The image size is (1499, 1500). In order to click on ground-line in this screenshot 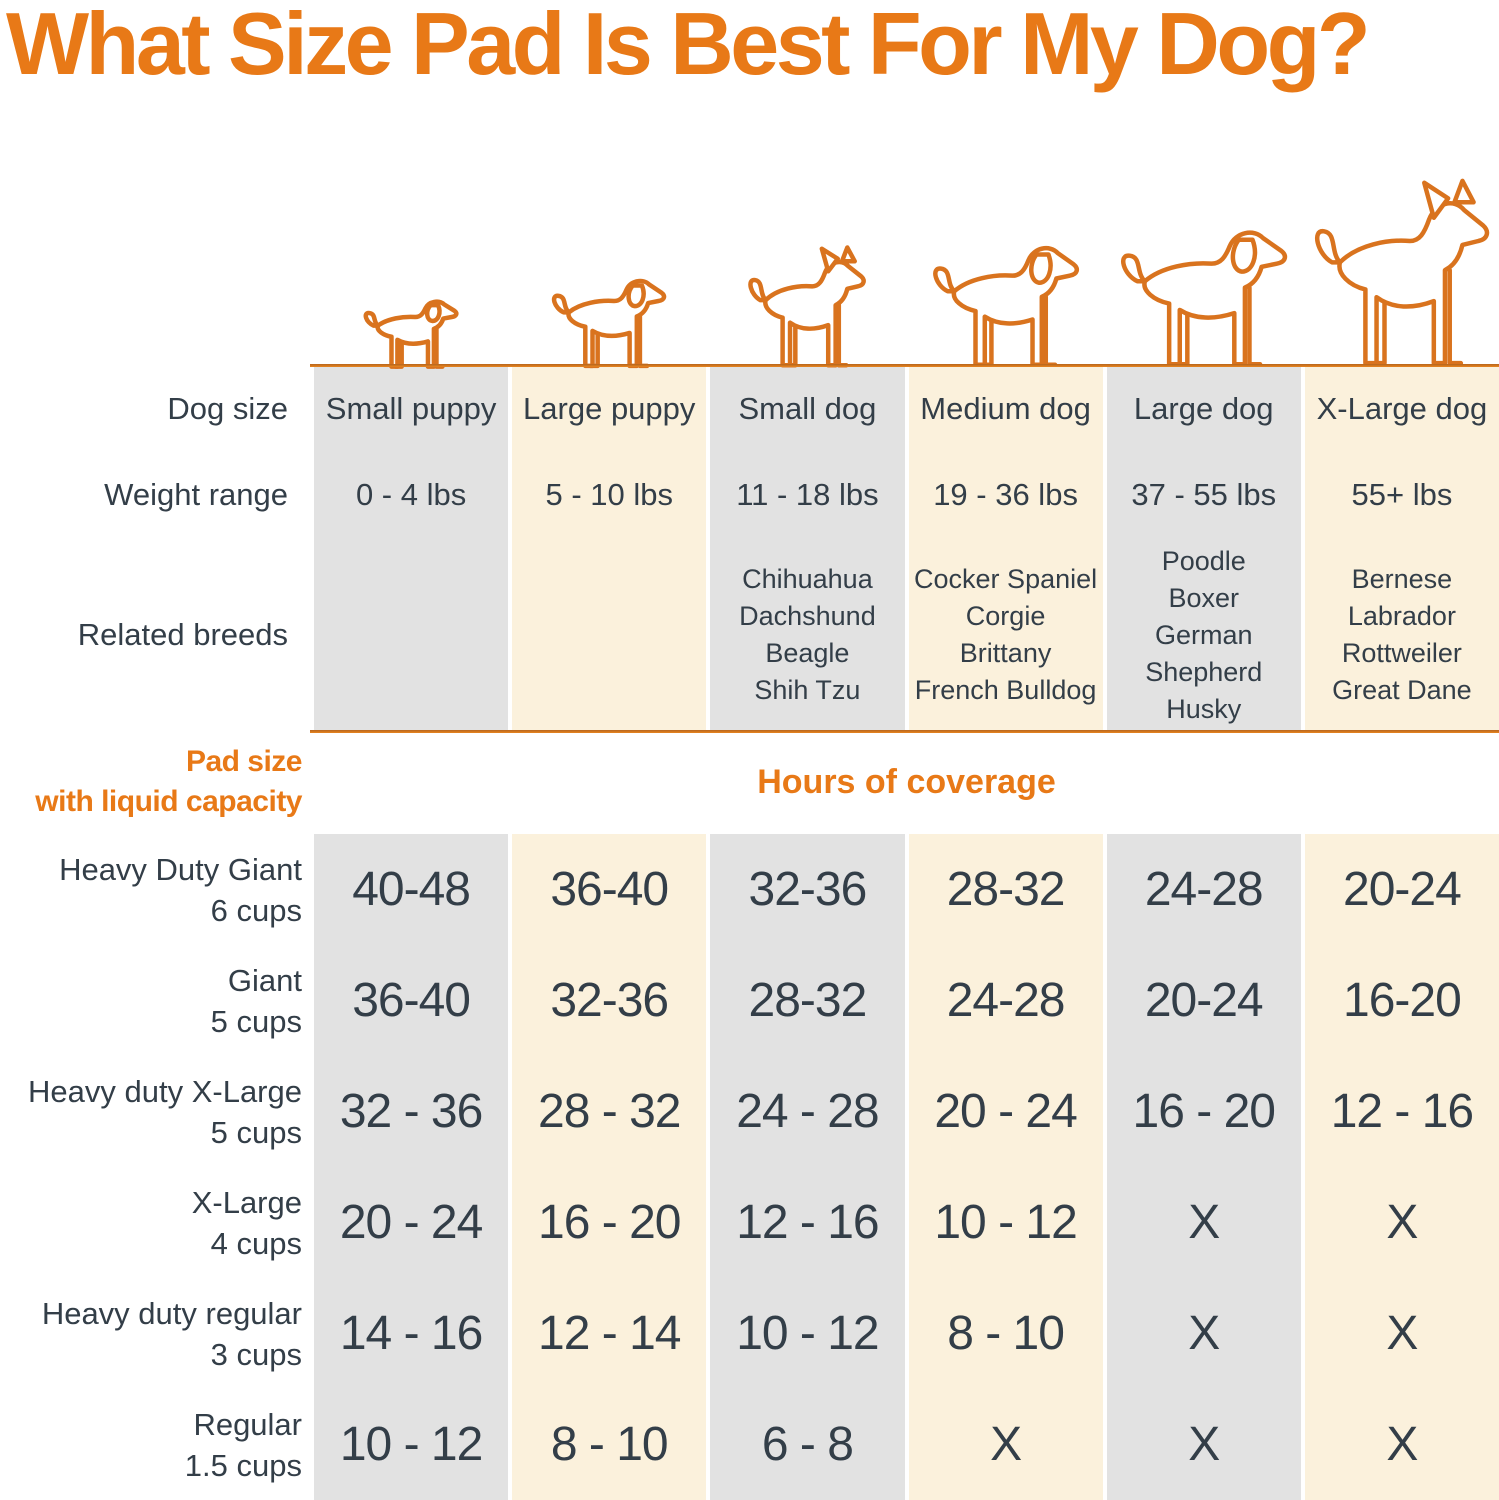, I will do `click(904, 365)`.